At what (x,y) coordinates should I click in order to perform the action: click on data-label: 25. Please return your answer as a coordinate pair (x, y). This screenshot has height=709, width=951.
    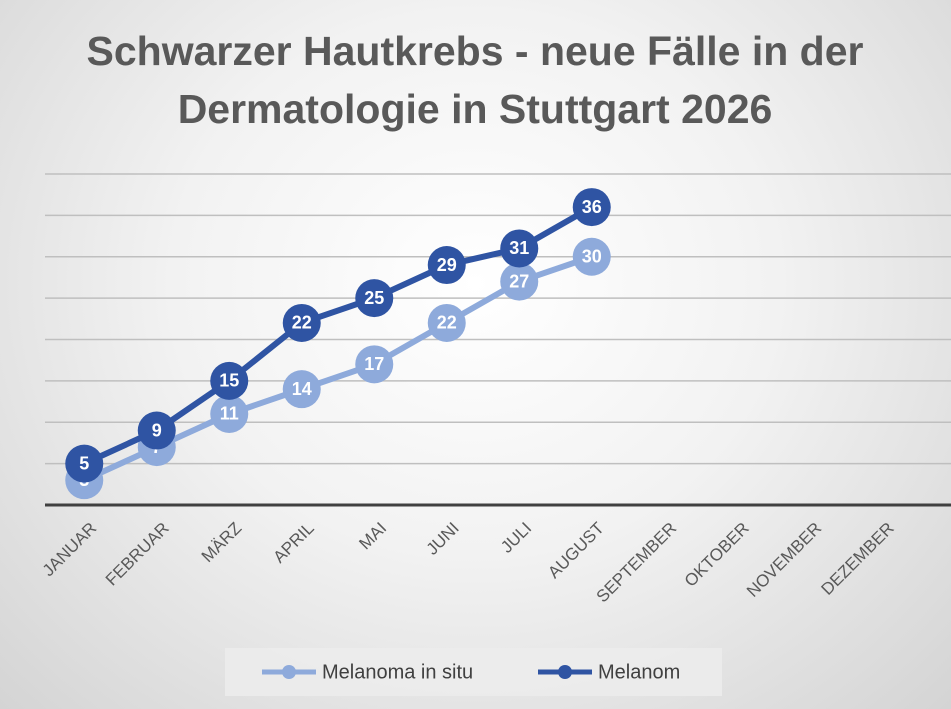
    Looking at the image, I should click on (374, 298).